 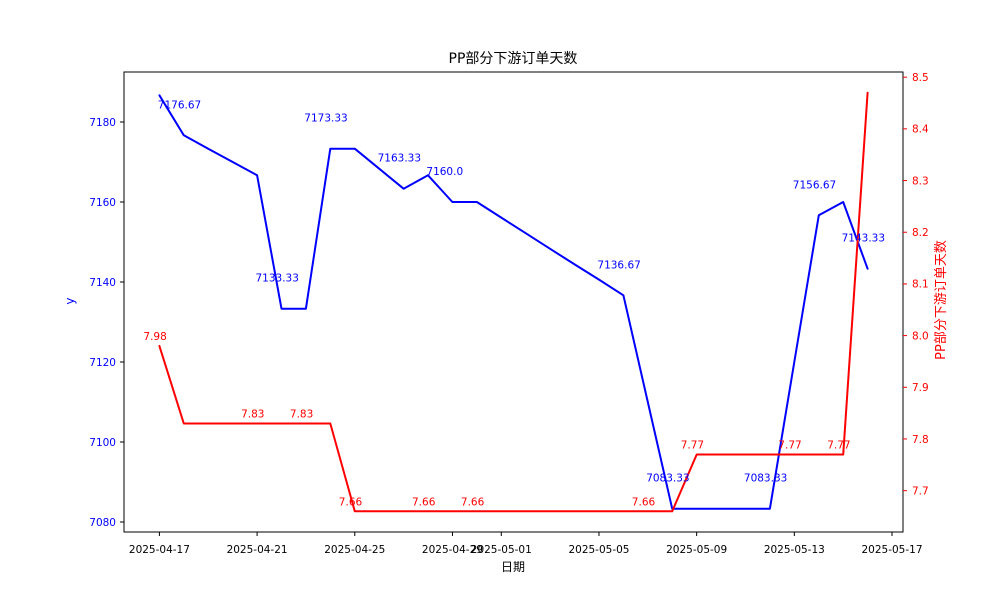 I want to click on x-tick-label: 2025-04-25, so click(x=354, y=550).